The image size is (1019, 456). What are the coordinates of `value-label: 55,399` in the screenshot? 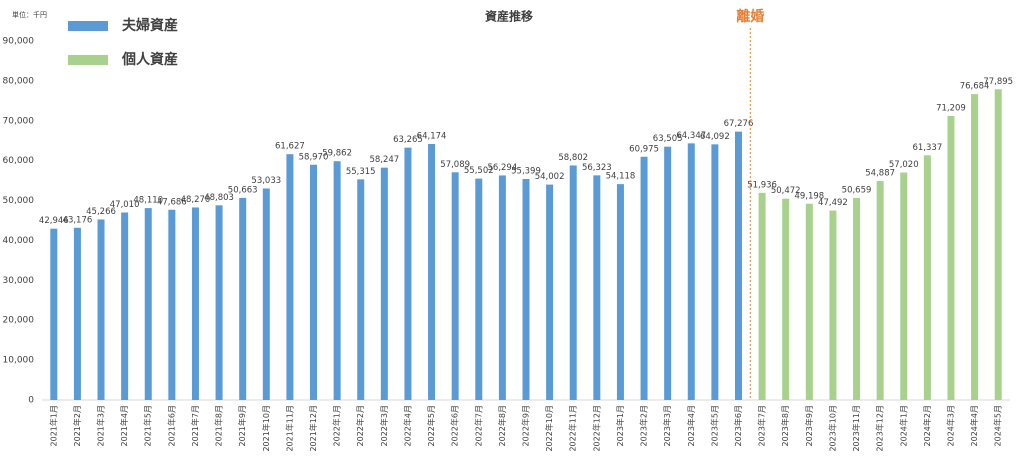 It's located at (526, 172).